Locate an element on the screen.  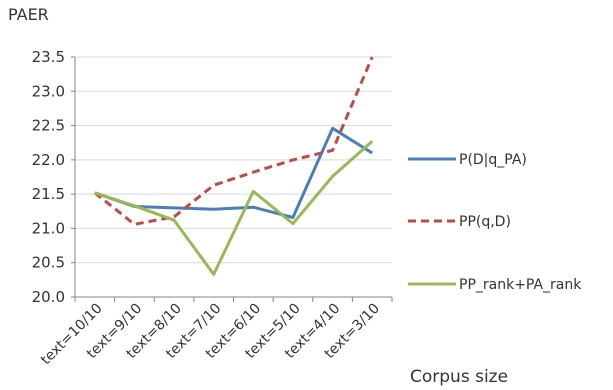
y-tick-label: 22.0 is located at coordinates (48, 160).